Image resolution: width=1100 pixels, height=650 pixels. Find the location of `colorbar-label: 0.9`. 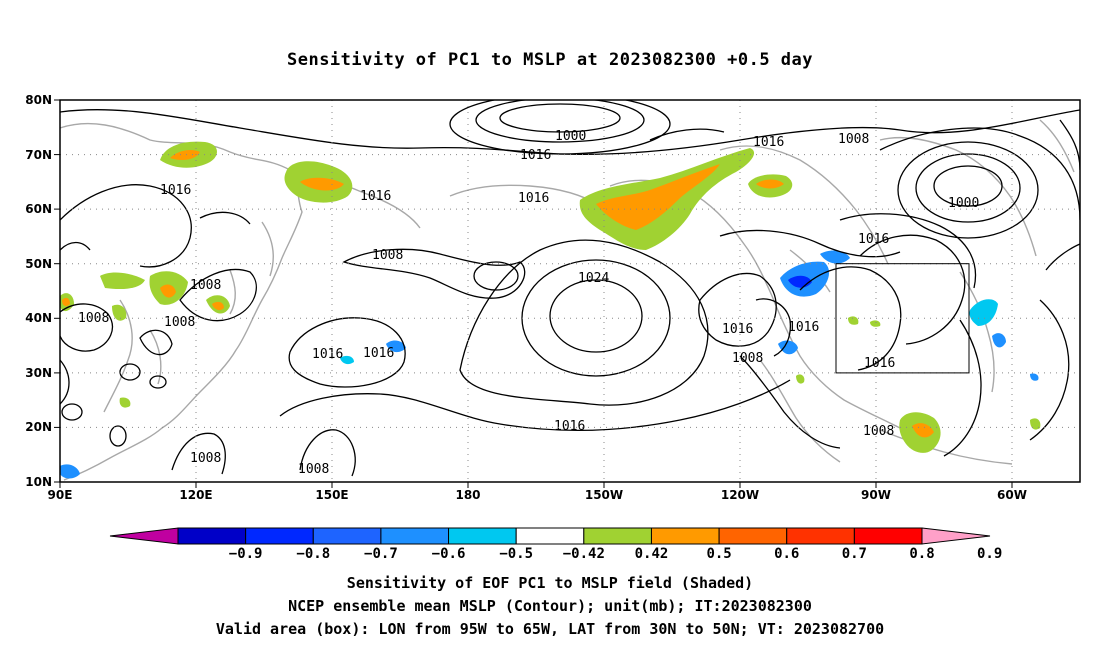

colorbar-label: 0.9 is located at coordinates (989, 554).